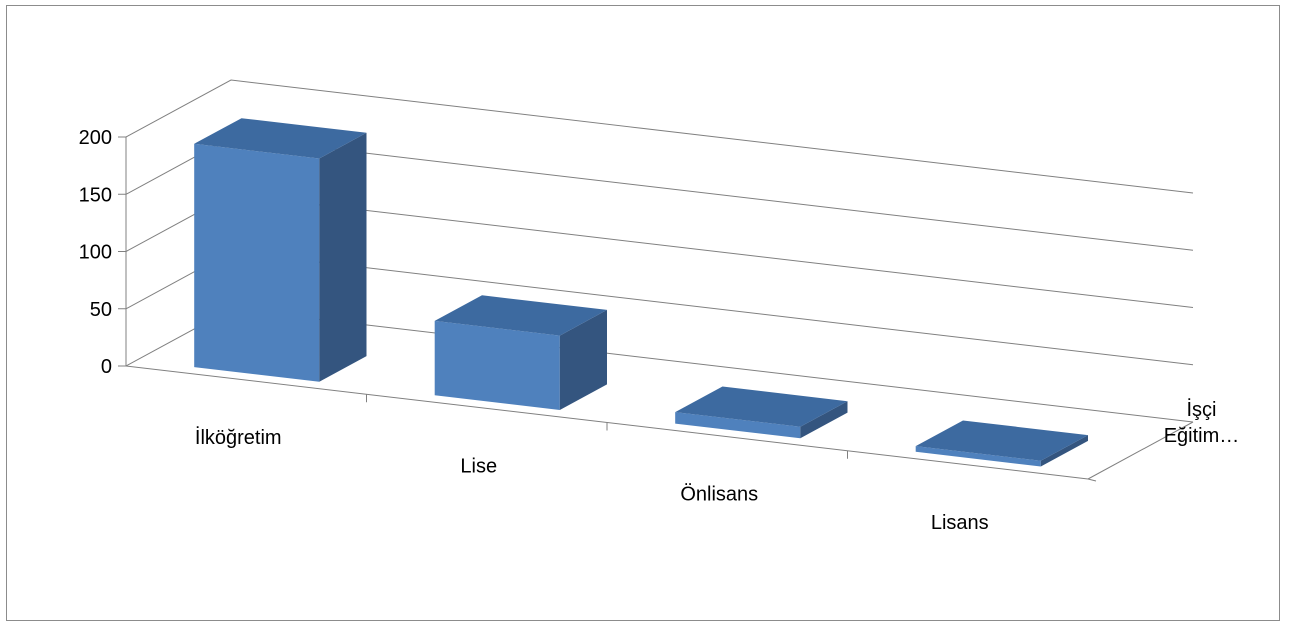 The height and width of the screenshot is (626, 1297). I want to click on category-label: Önlisans, so click(719, 495).